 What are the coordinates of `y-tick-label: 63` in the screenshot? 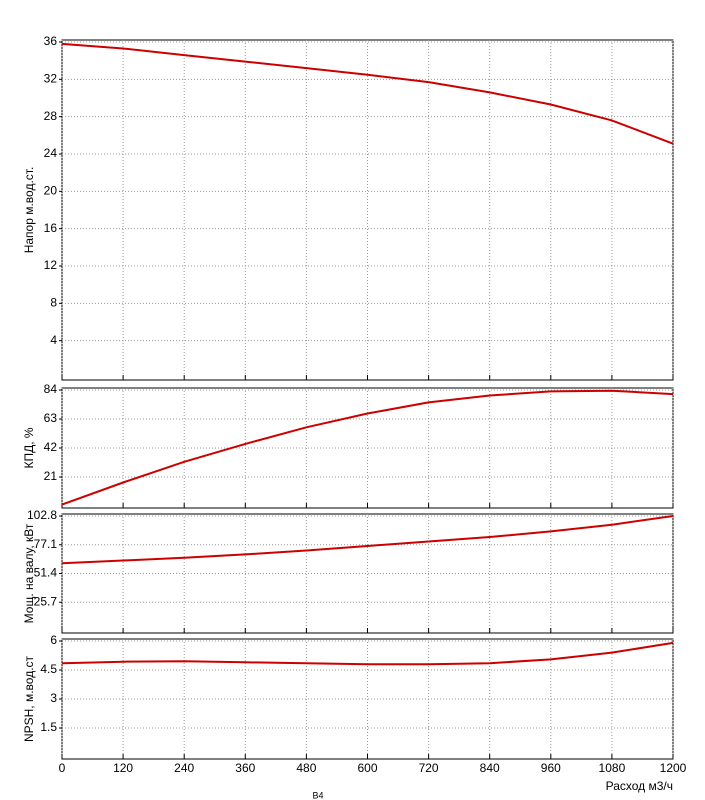 It's located at (51, 418).